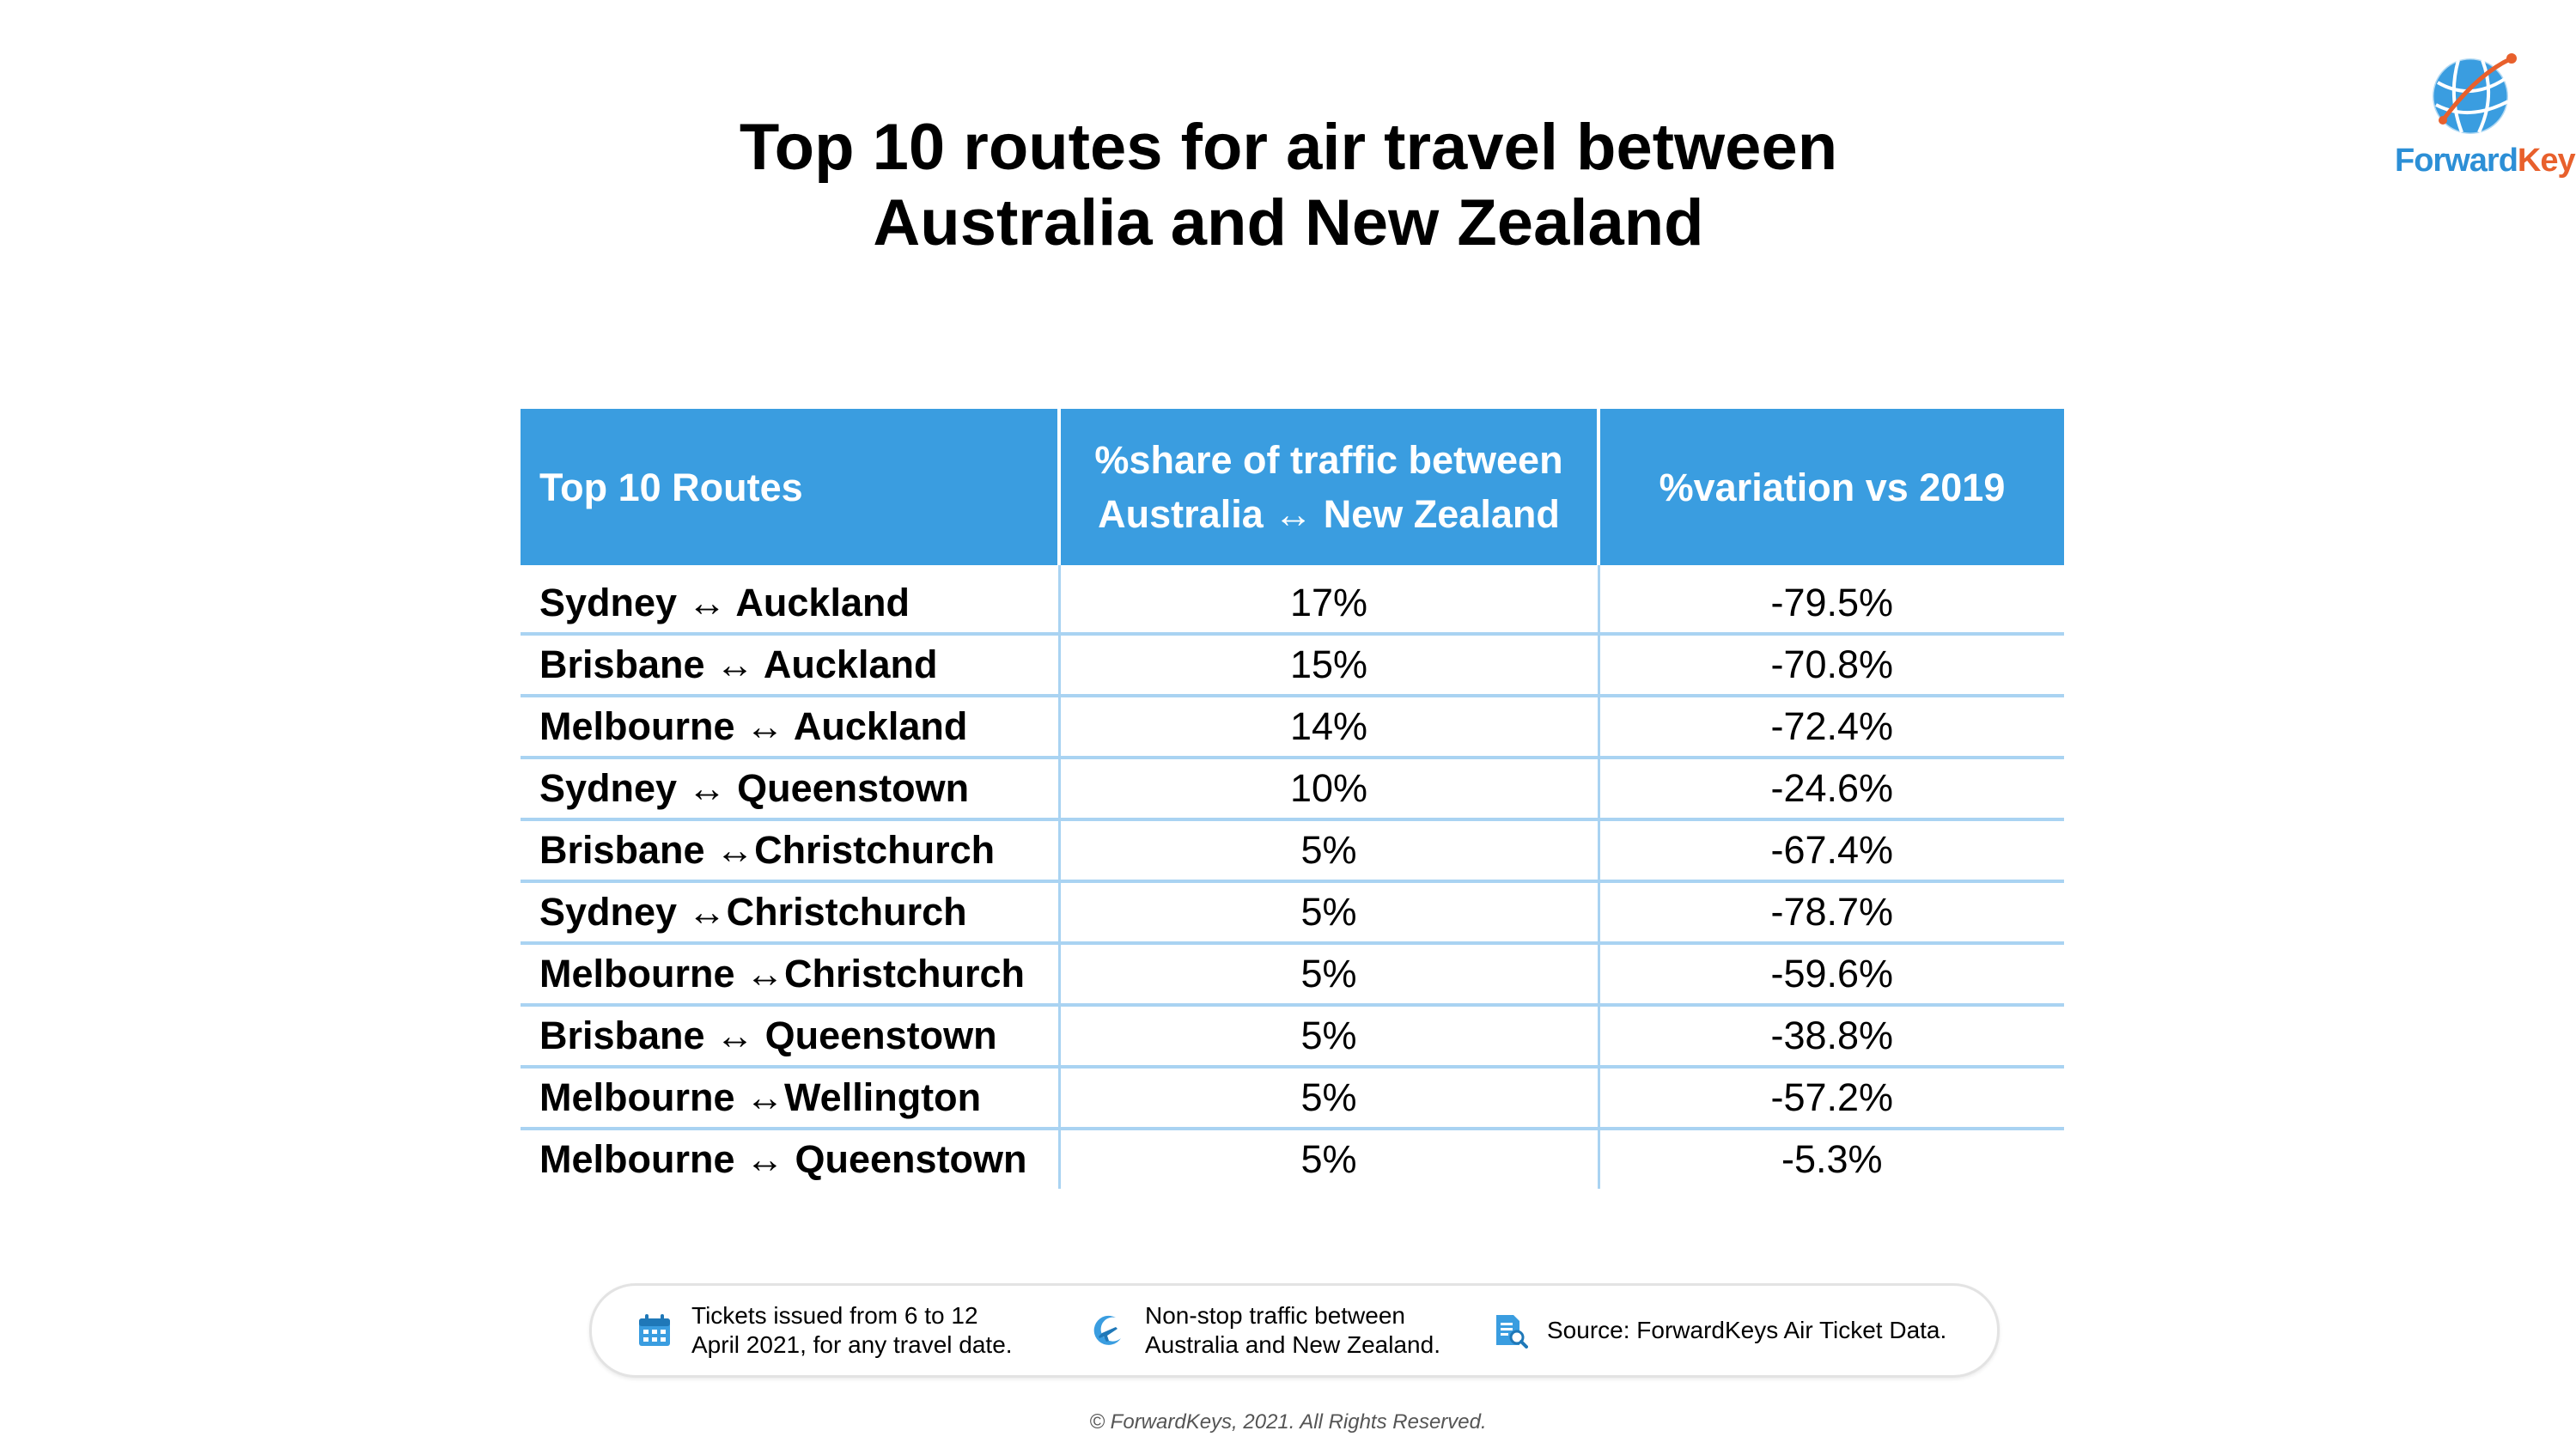  What do you see at coordinates (834, 1315) in the screenshot?
I see `note1-line-1: Tickets issued from 6 to 12` at bounding box center [834, 1315].